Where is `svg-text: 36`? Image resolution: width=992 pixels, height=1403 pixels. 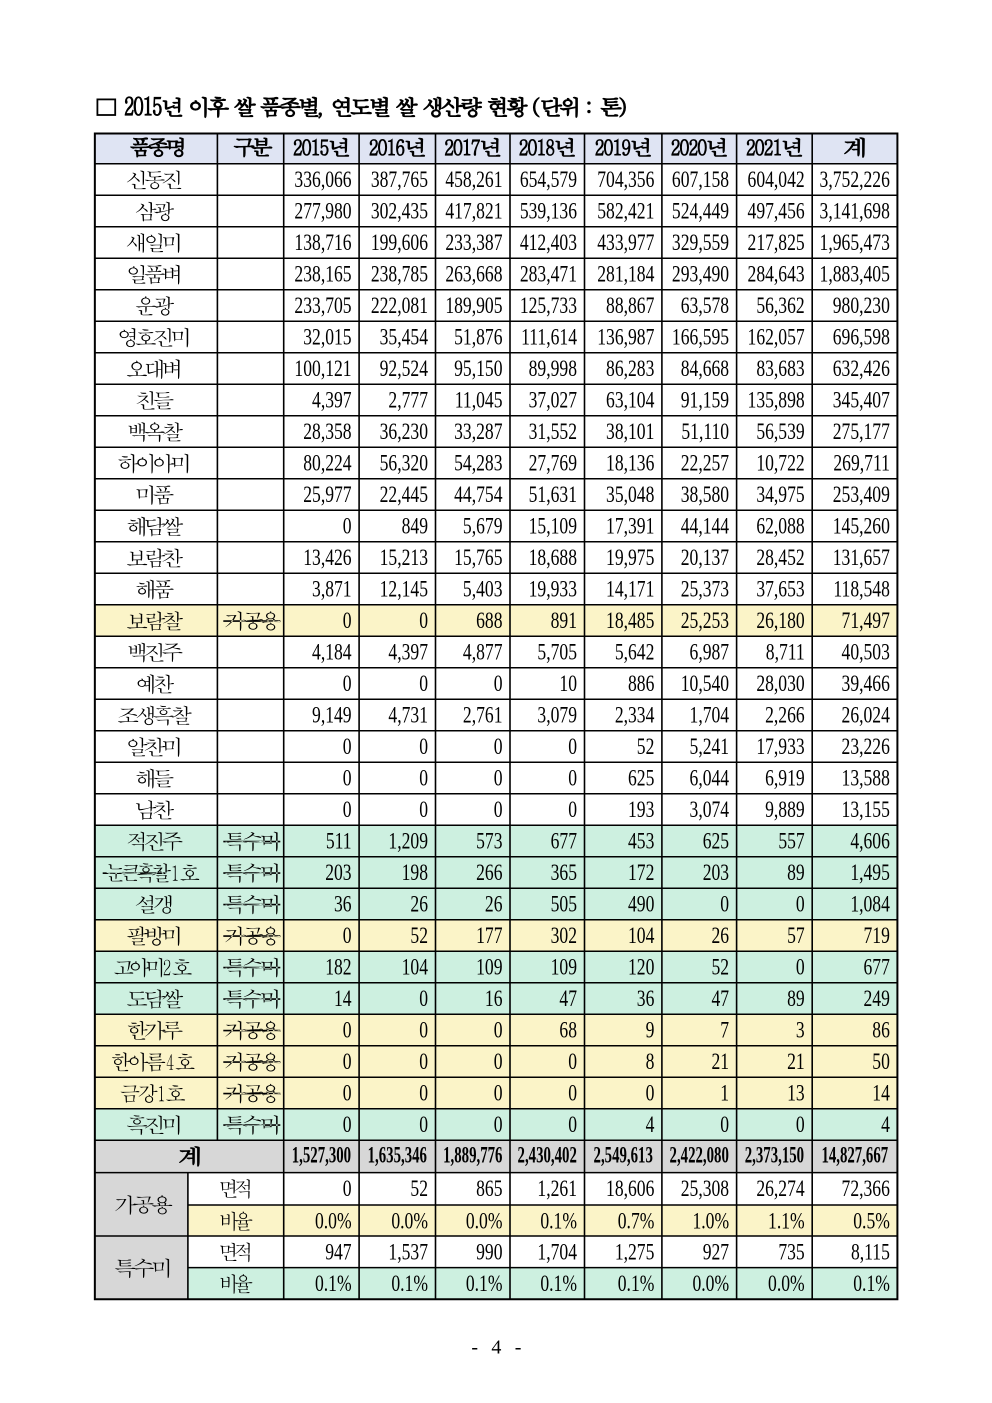
svg-text: 36 is located at coordinates (343, 905).